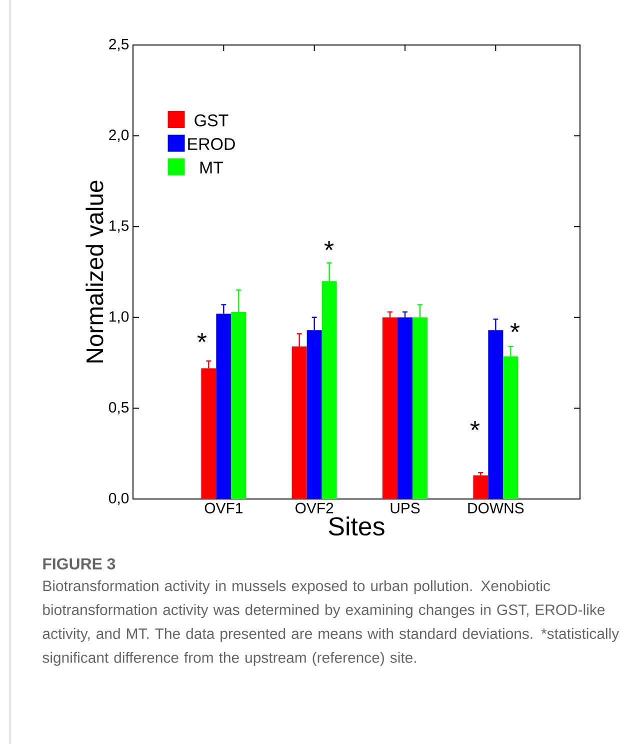  Describe the element at coordinates (95, 271) in the screenshot. I see `y-axis-title: Normalized value` at that location.